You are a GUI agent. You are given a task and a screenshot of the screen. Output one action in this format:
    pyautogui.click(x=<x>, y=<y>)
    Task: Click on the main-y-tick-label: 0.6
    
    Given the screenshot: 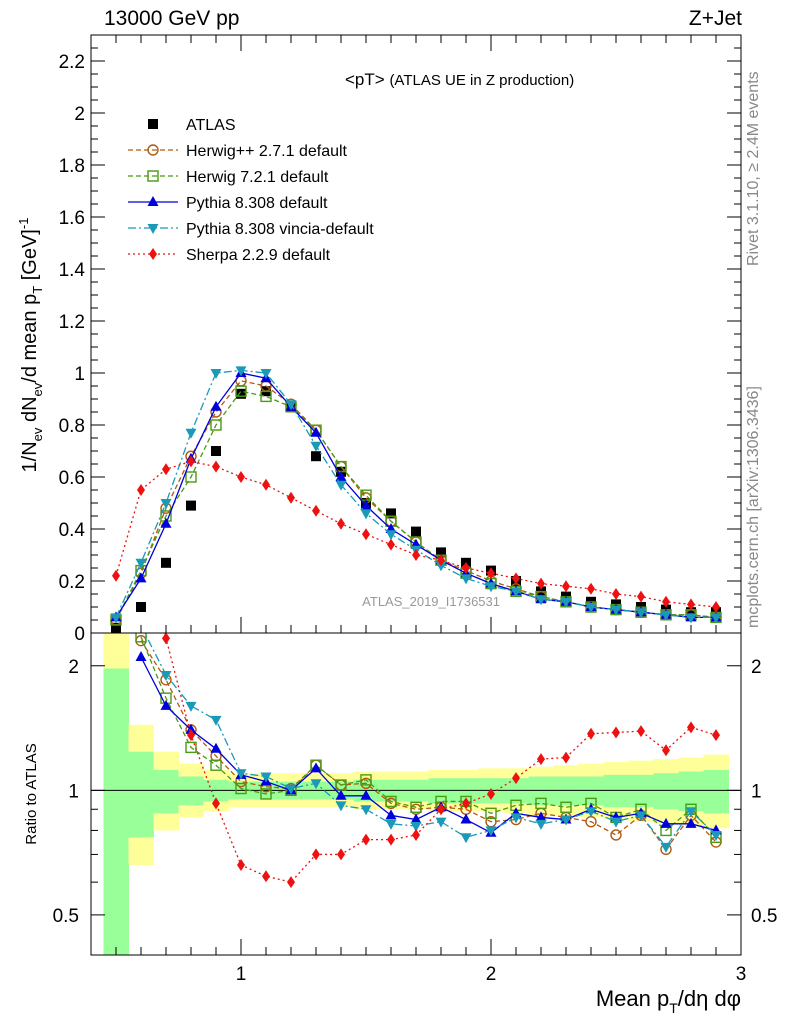 What is the action you would take?
    pyautogui.click(x=72, y=478)
    